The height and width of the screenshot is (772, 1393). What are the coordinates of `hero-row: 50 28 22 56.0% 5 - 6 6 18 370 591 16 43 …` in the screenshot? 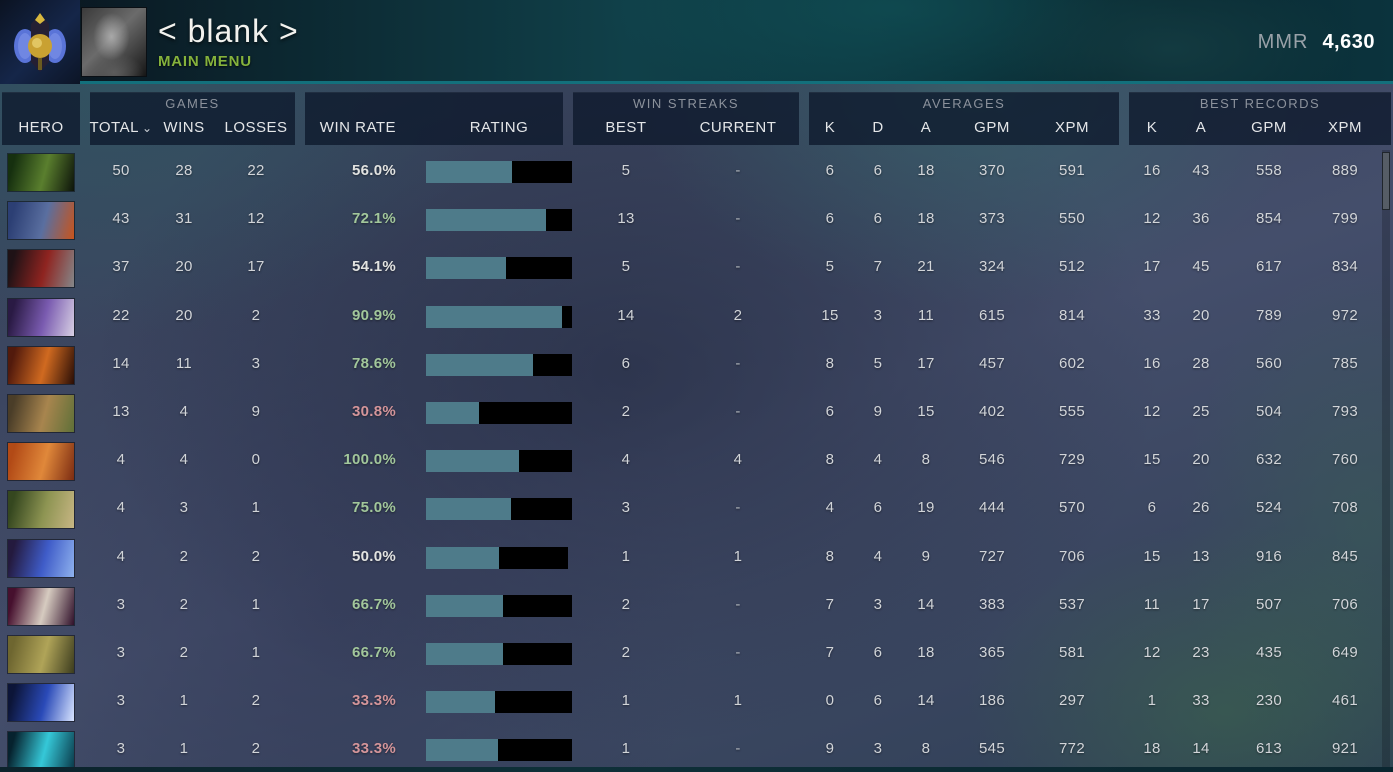 It's located at (696, 172).